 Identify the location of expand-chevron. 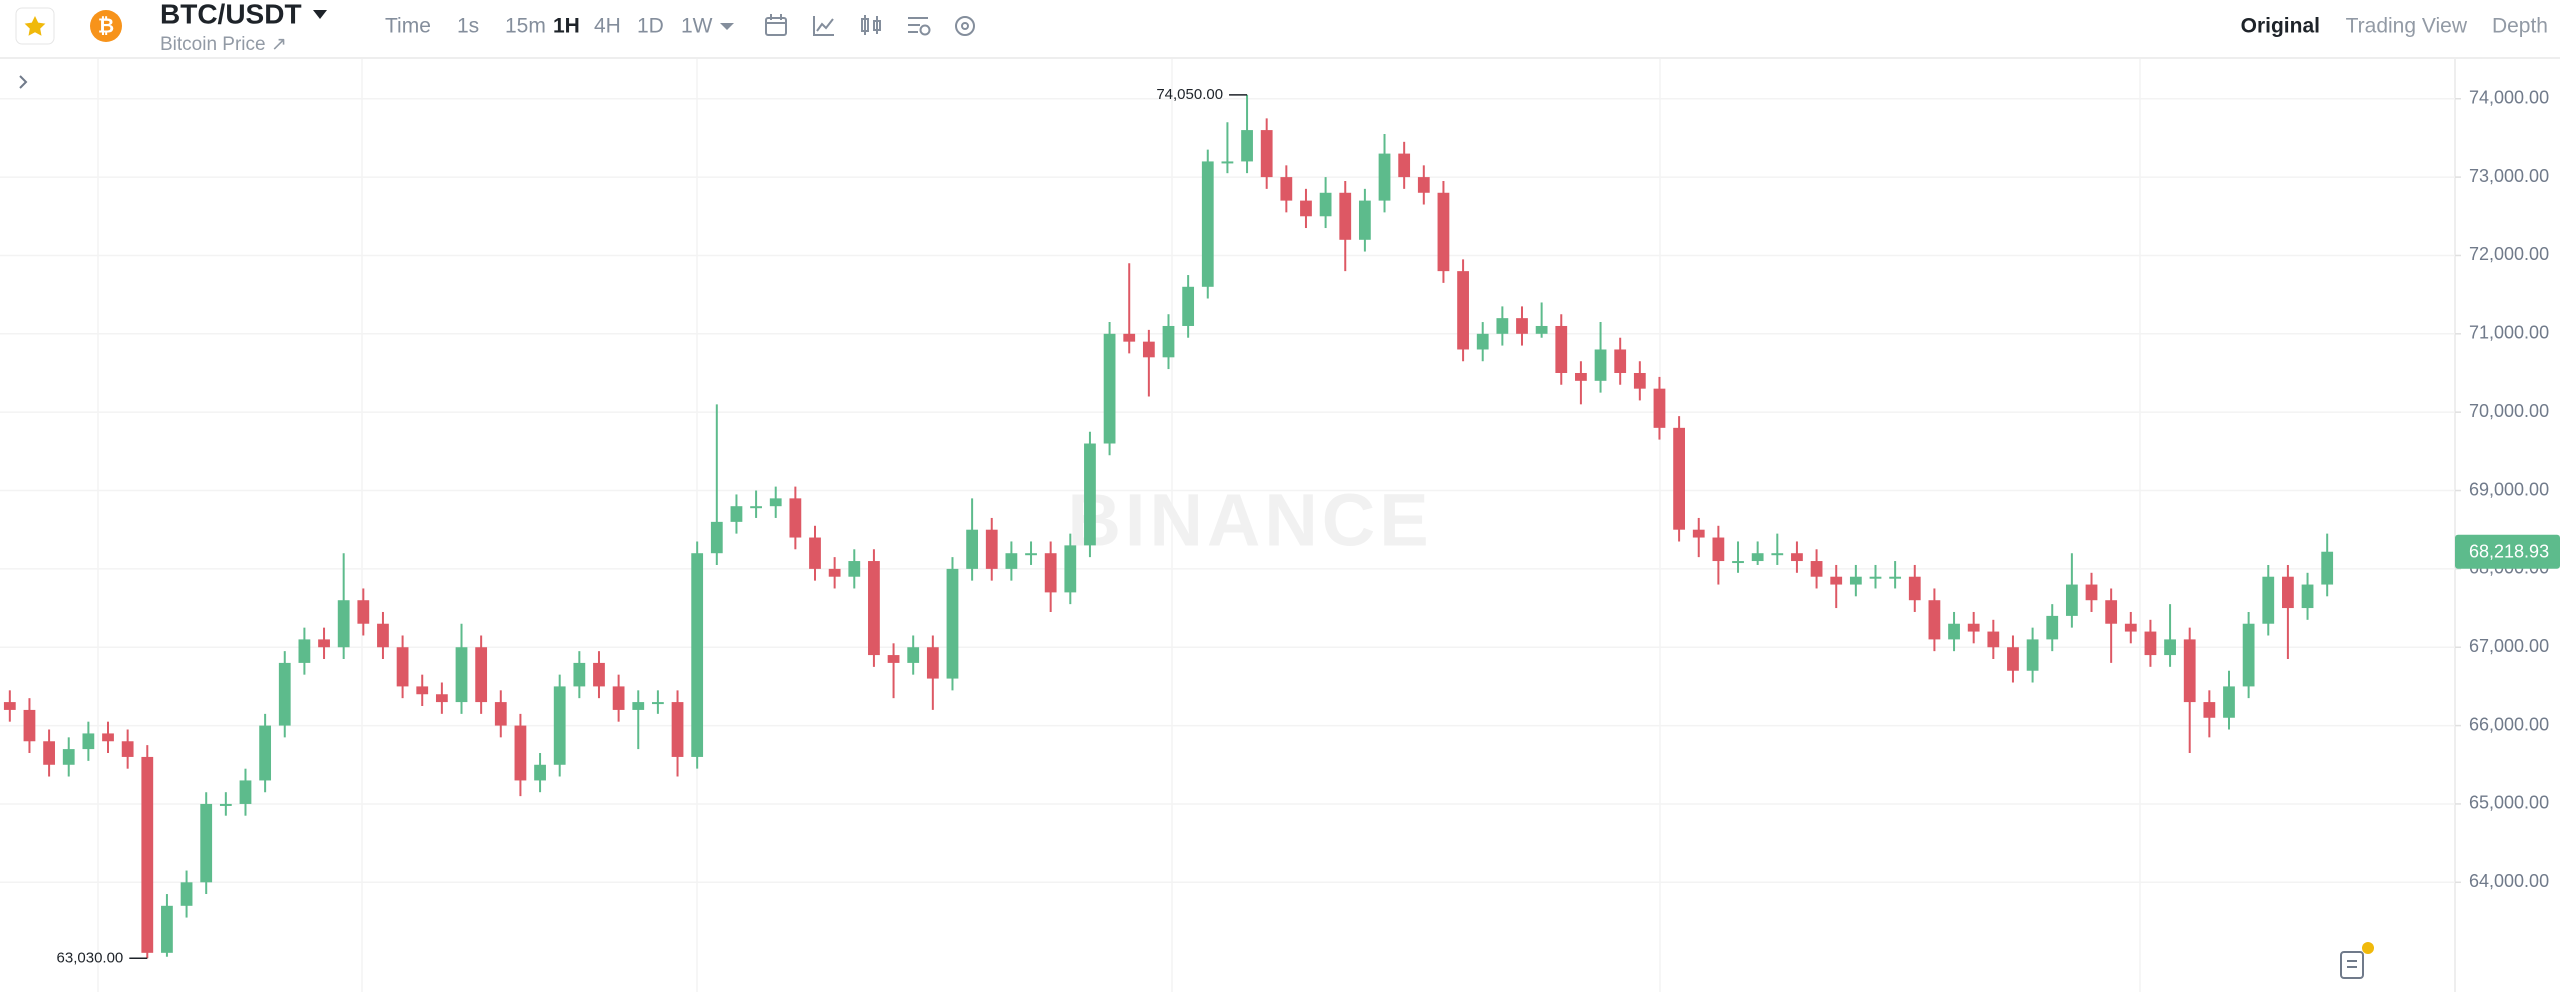
(23, 82).